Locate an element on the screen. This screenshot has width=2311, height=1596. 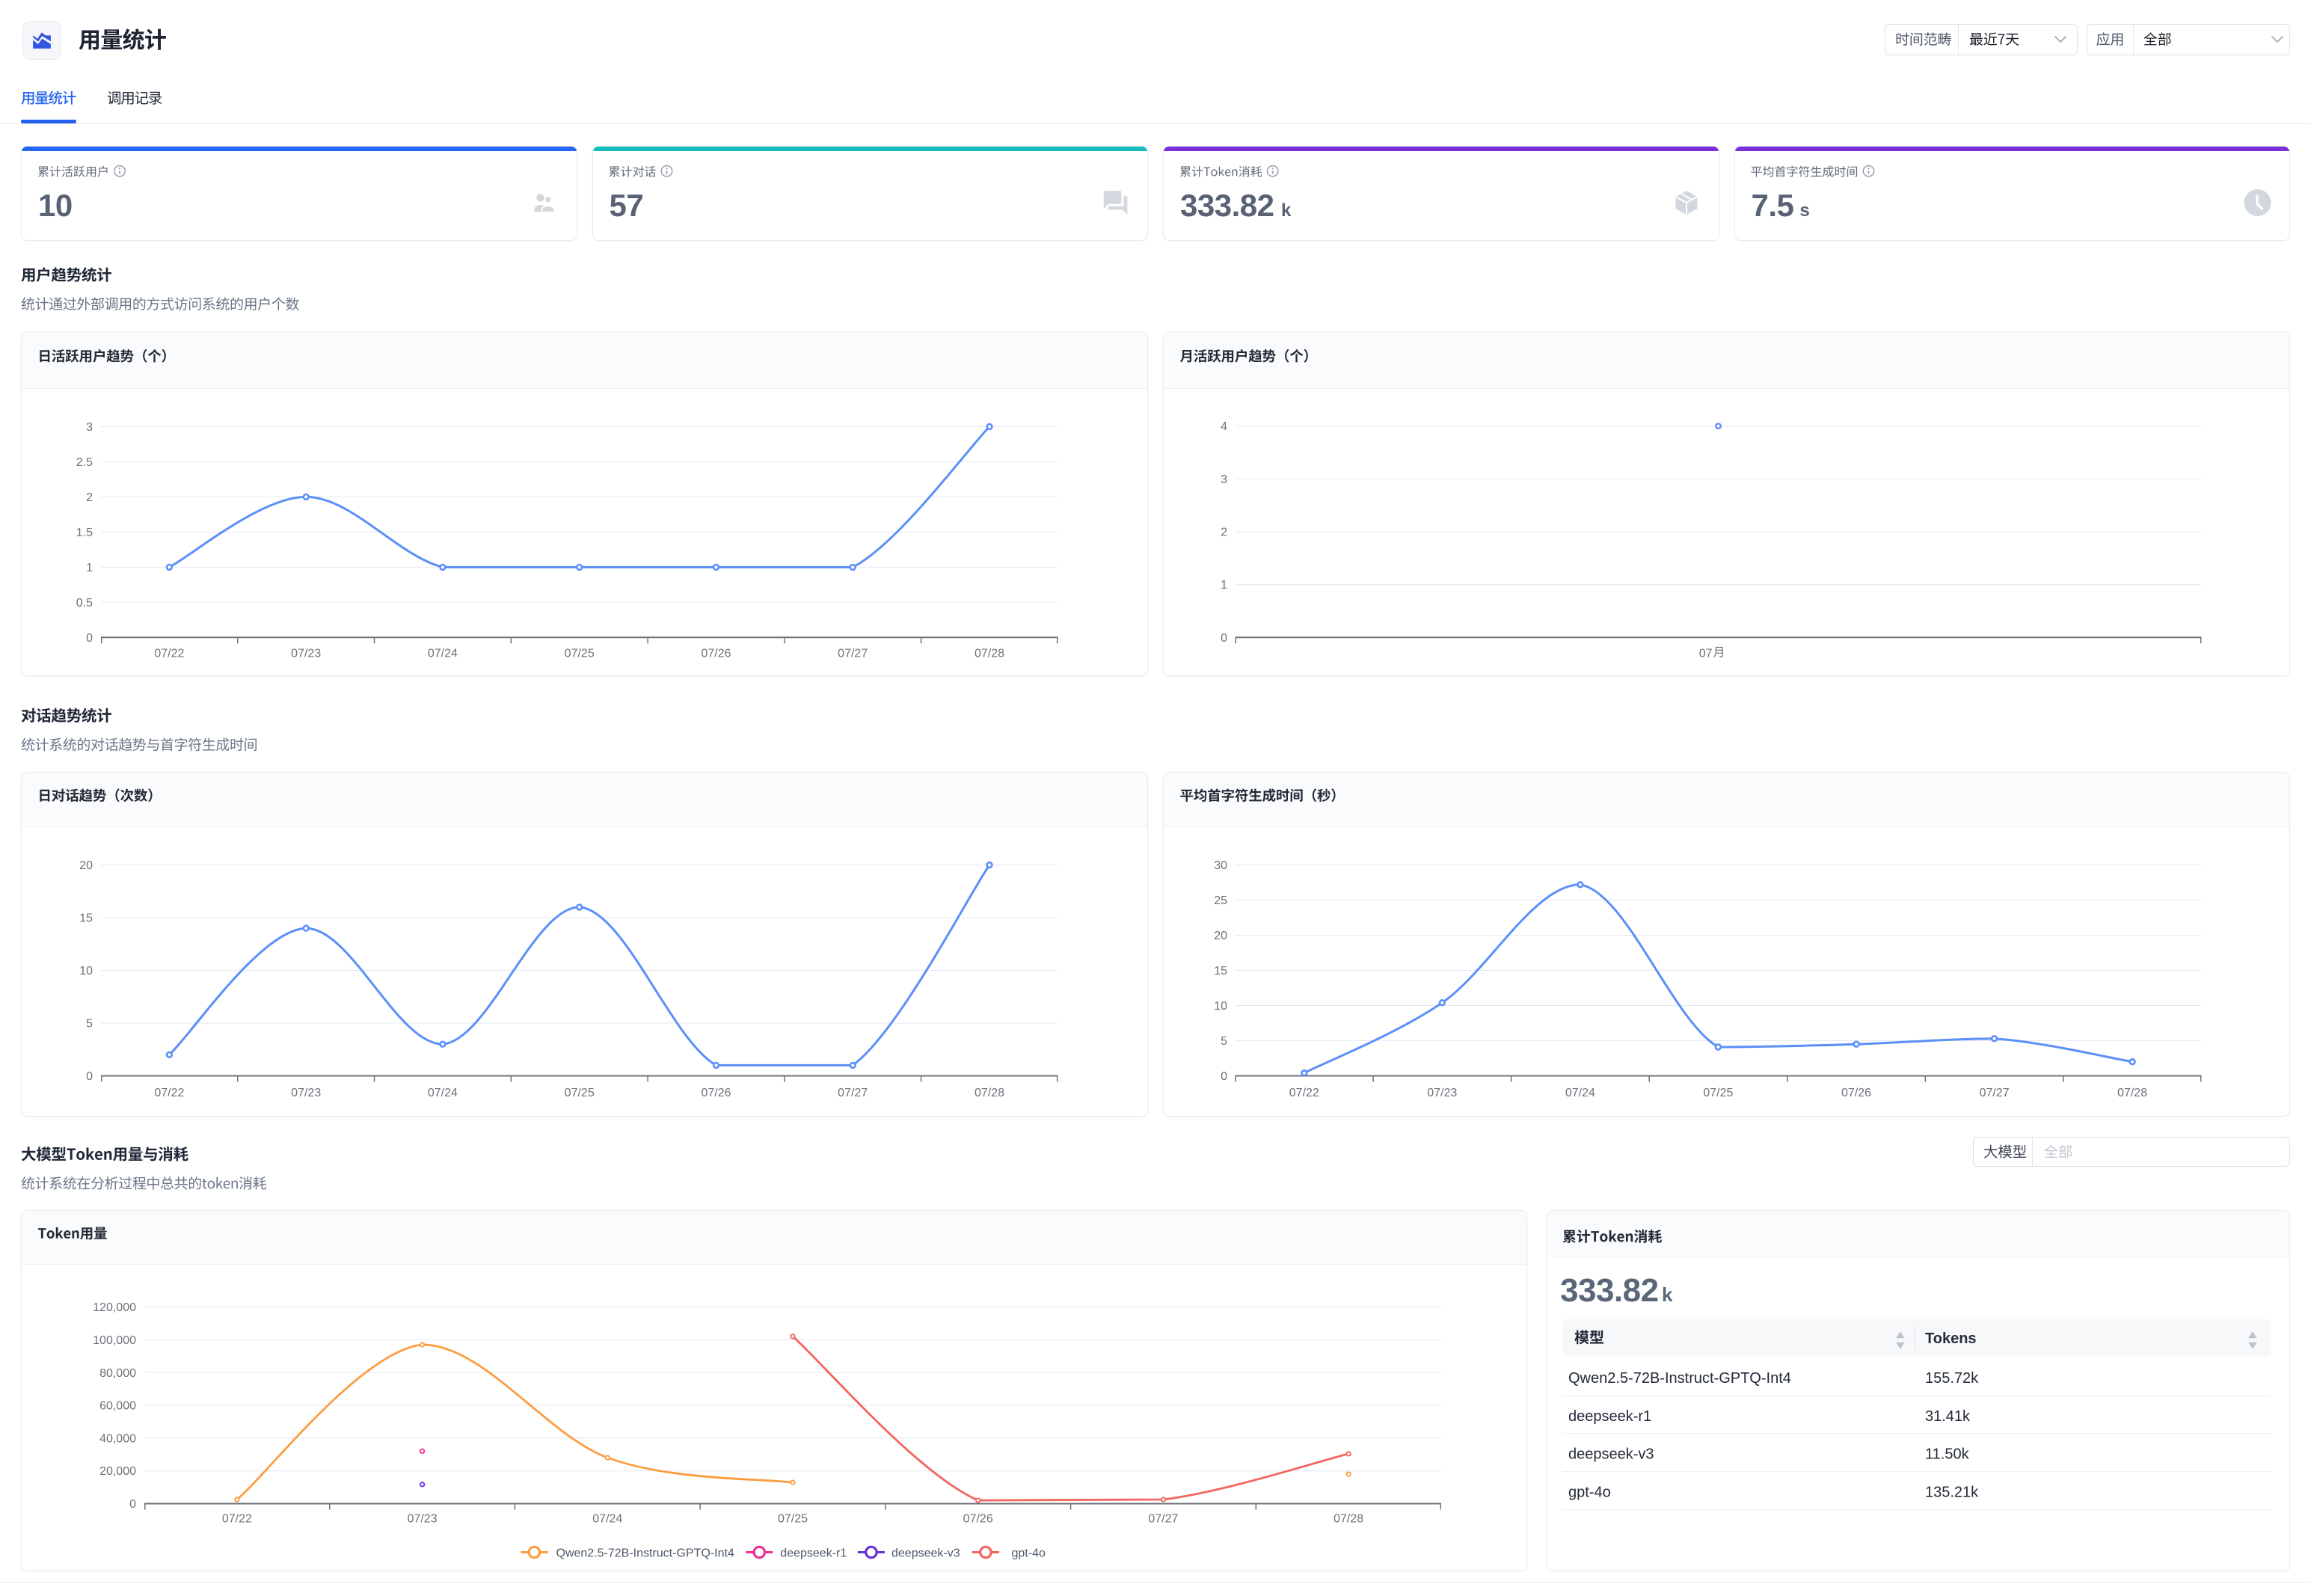
svg-text: 80,000 is located at coordinates (118, 1373).